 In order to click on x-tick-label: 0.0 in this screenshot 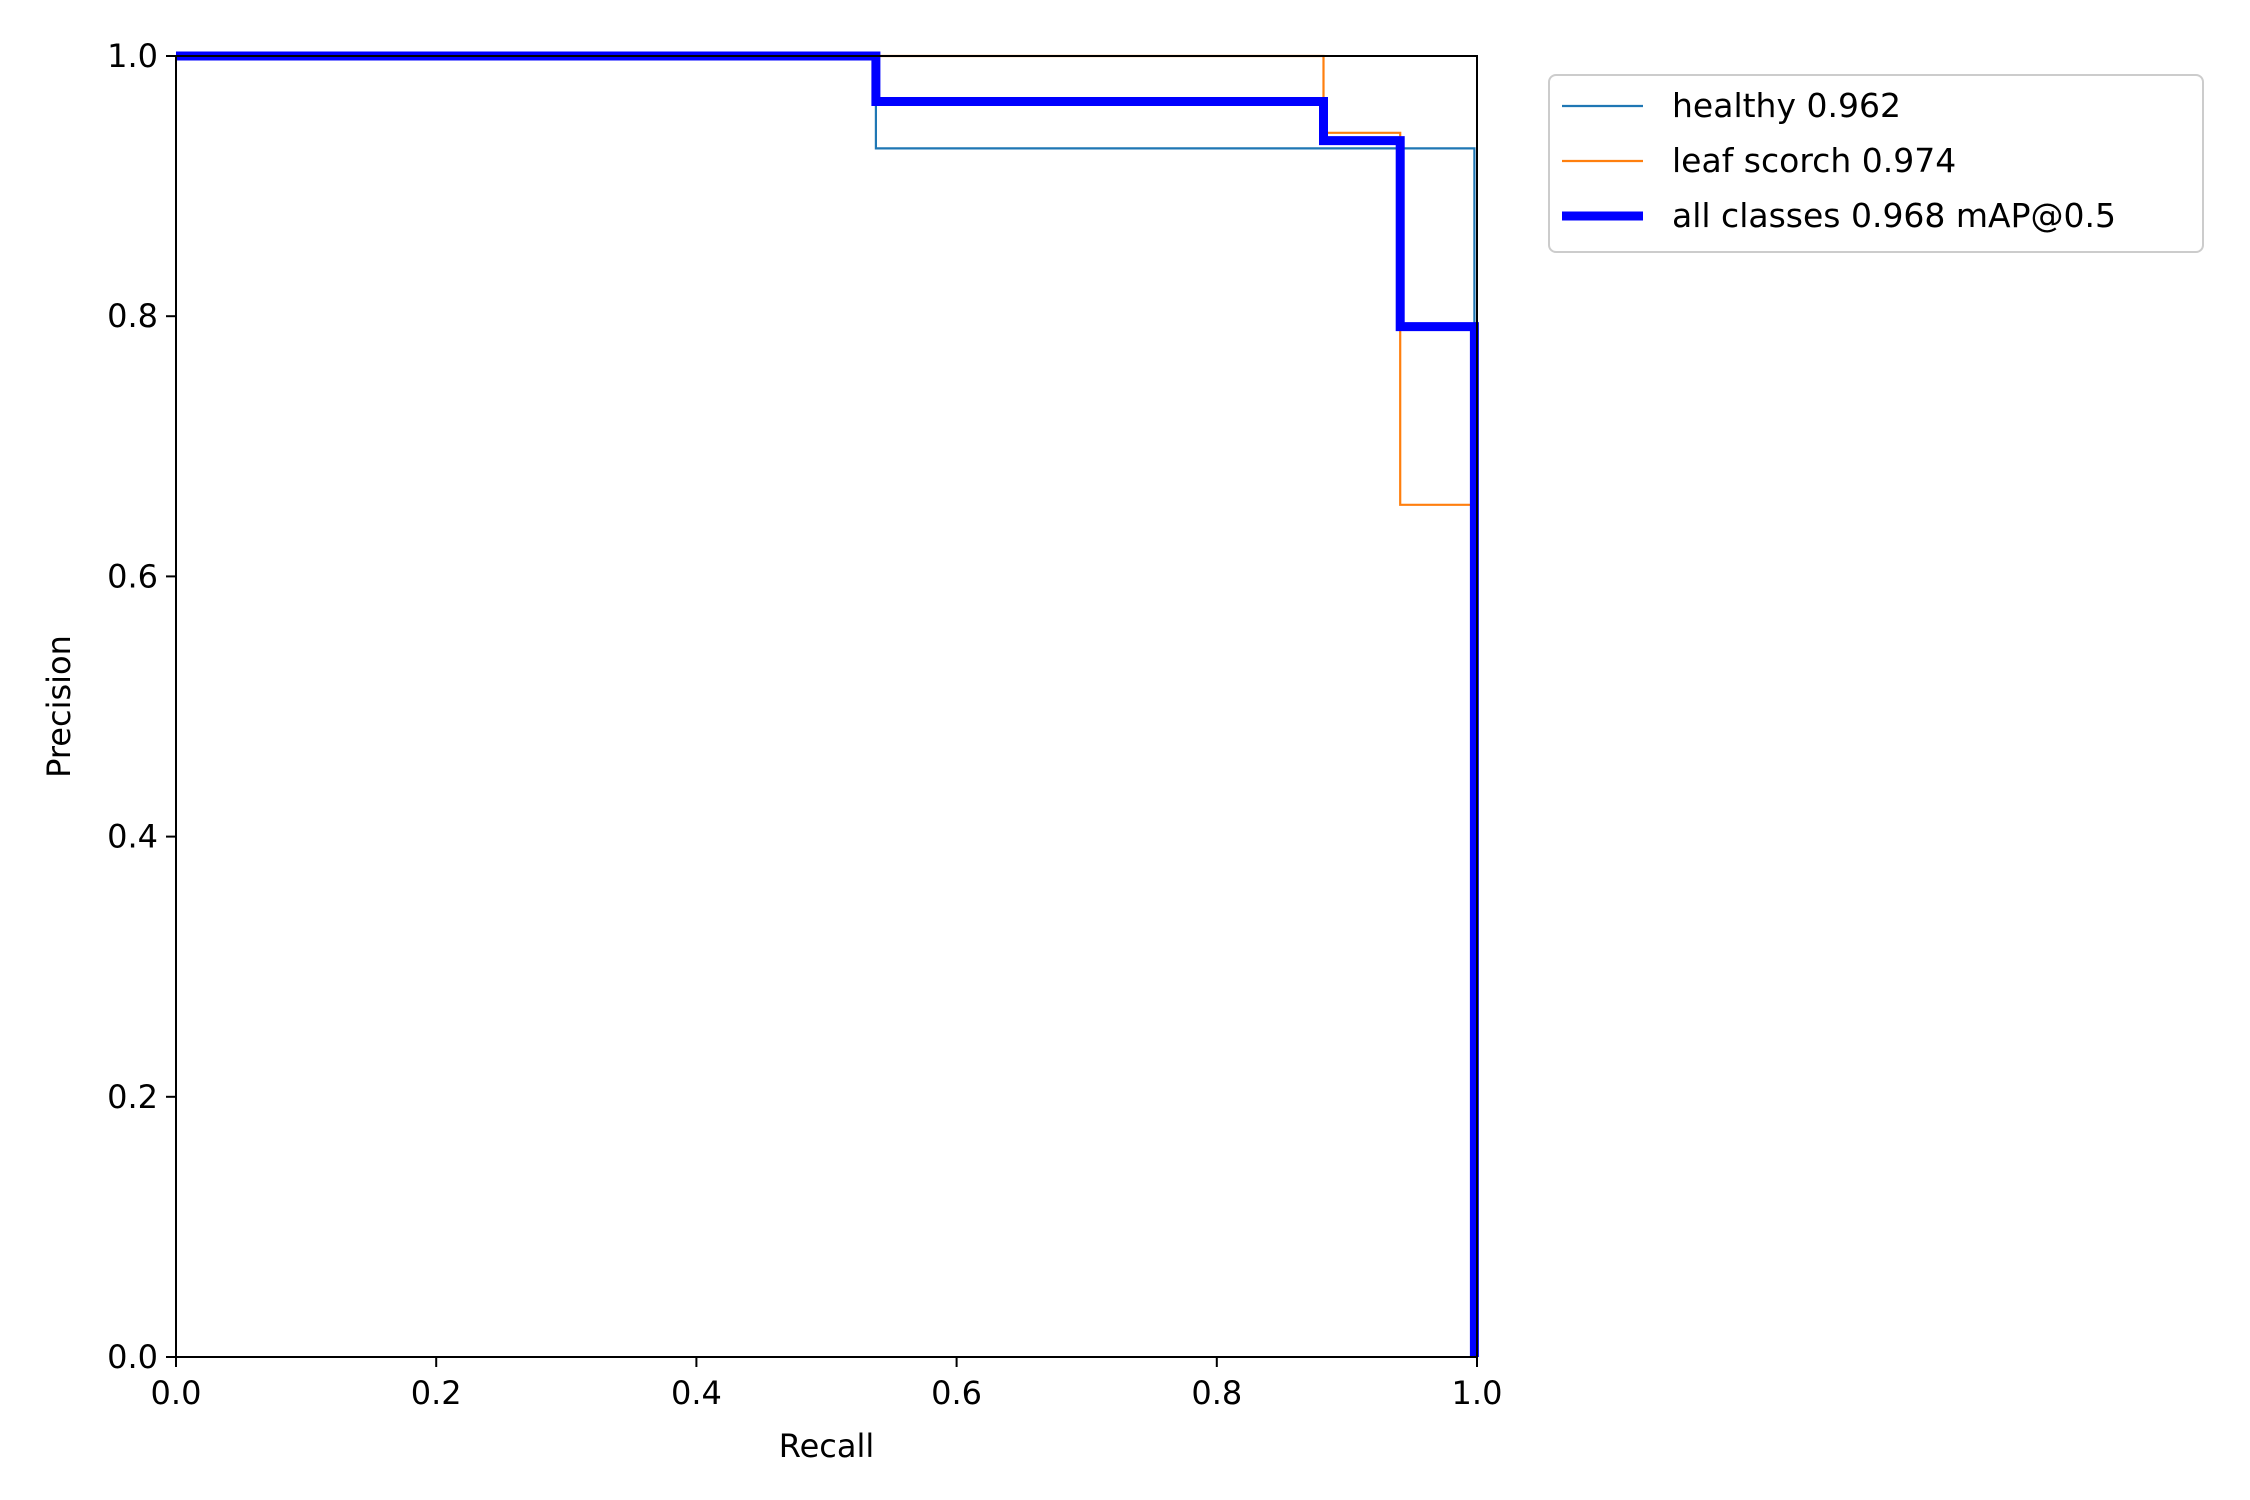, I will do `click(176, 1393)`.